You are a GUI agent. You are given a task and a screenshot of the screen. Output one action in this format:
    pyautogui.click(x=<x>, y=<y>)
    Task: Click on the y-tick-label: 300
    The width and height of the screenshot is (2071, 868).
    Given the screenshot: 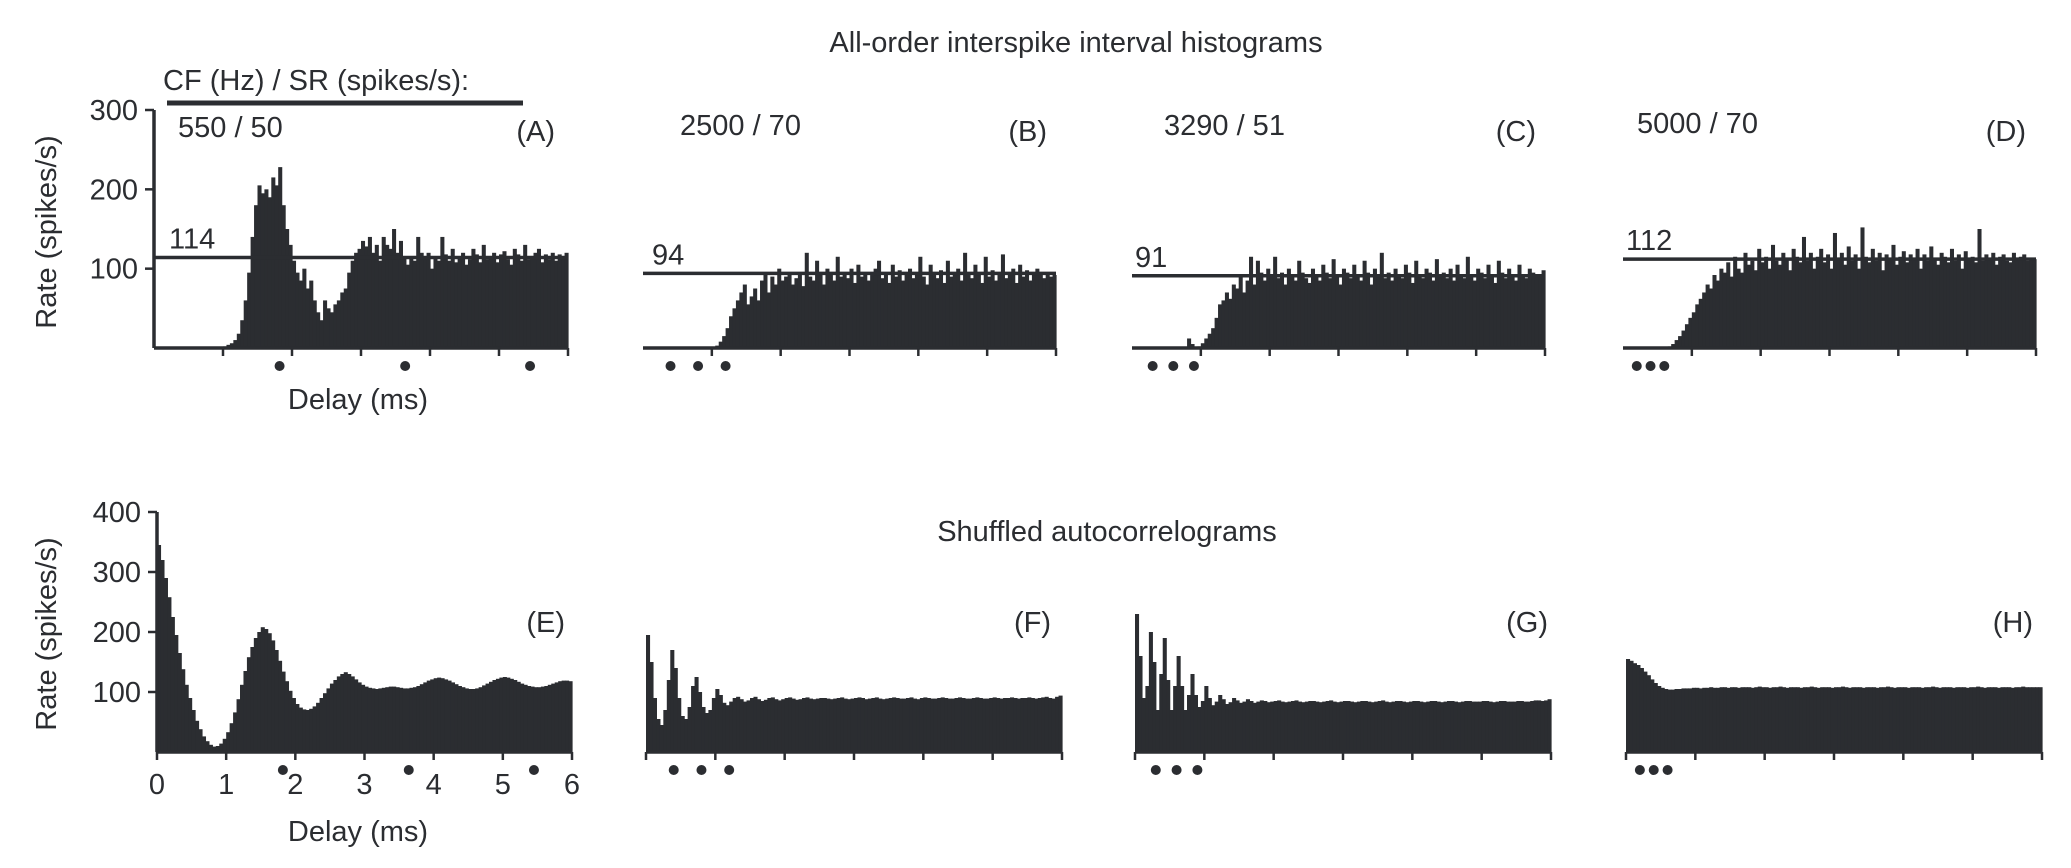 What is the action you would take?
    pyautogui.click(x=114, y=111)
    